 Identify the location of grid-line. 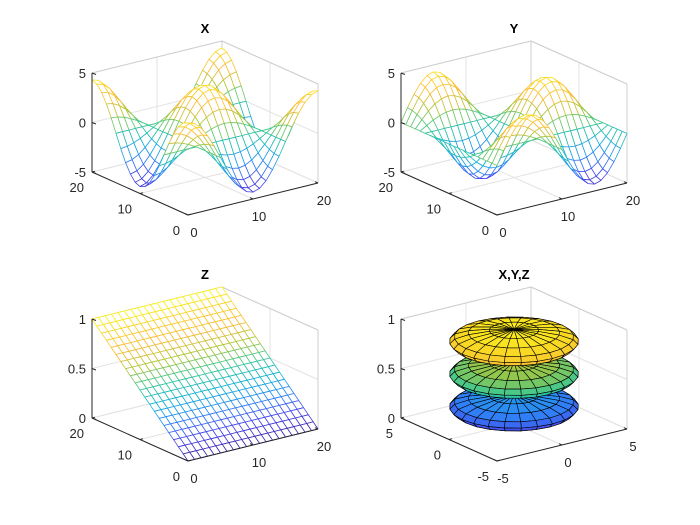
(514, 177).